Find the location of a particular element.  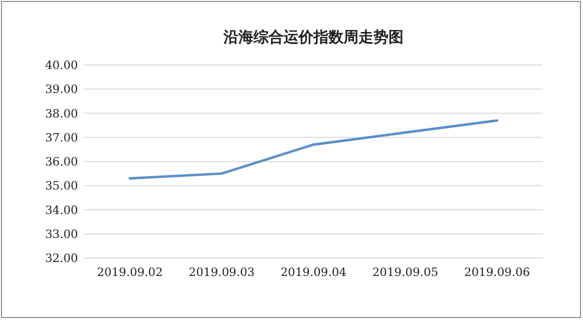

line-series is located at coordinates (313, 149).